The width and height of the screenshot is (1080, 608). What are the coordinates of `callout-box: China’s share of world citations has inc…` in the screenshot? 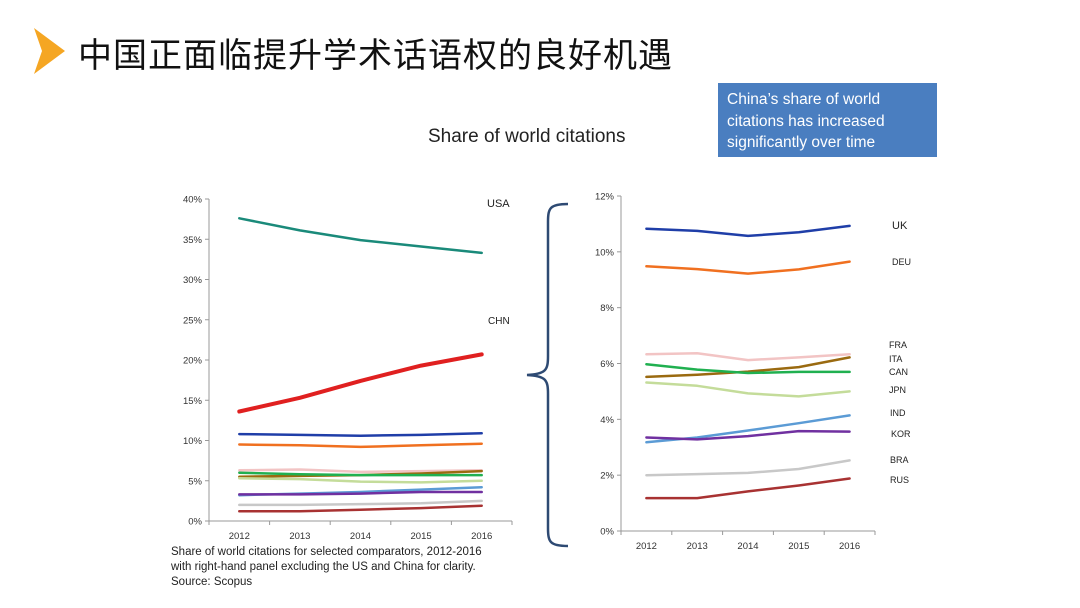 It's located at (827, 120).